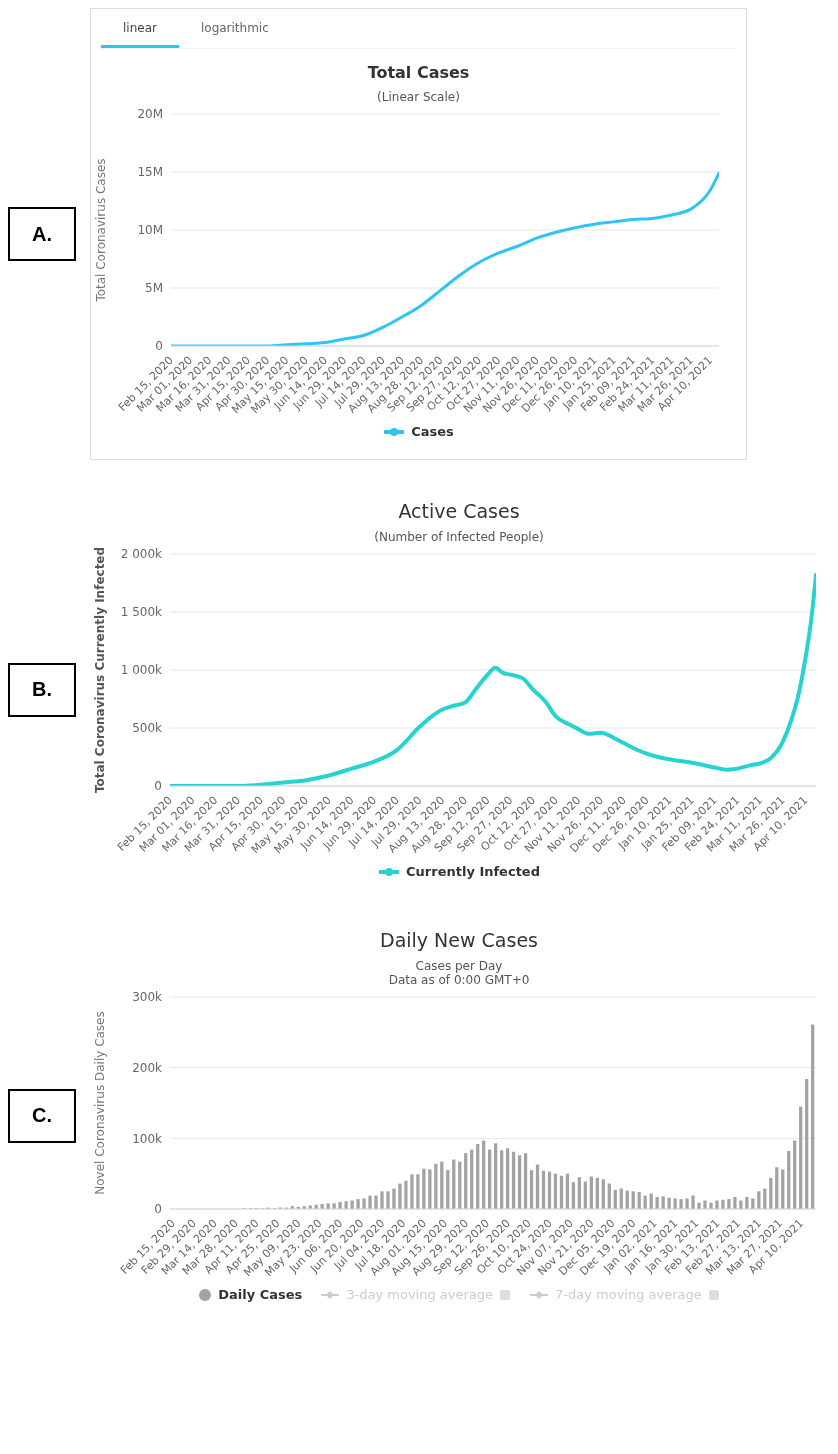 This screenshot has width=838, height=1454. What do you see at coordinates (418, 72) in the screenshot?
I see `chart-title: Total Cases` at bounding box center [418, 72].